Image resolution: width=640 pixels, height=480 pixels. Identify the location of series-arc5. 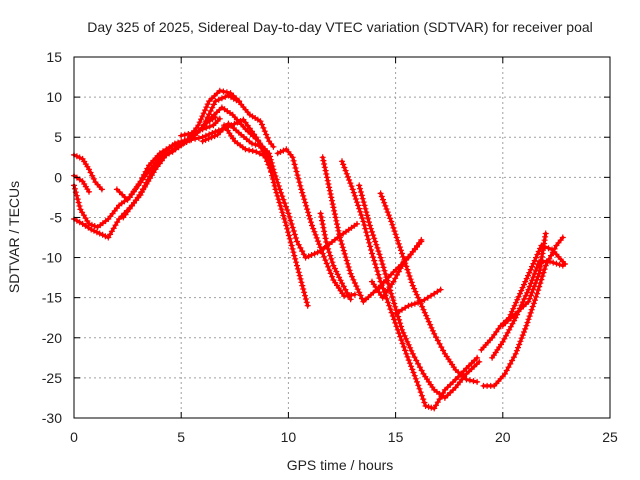
(178, 145).